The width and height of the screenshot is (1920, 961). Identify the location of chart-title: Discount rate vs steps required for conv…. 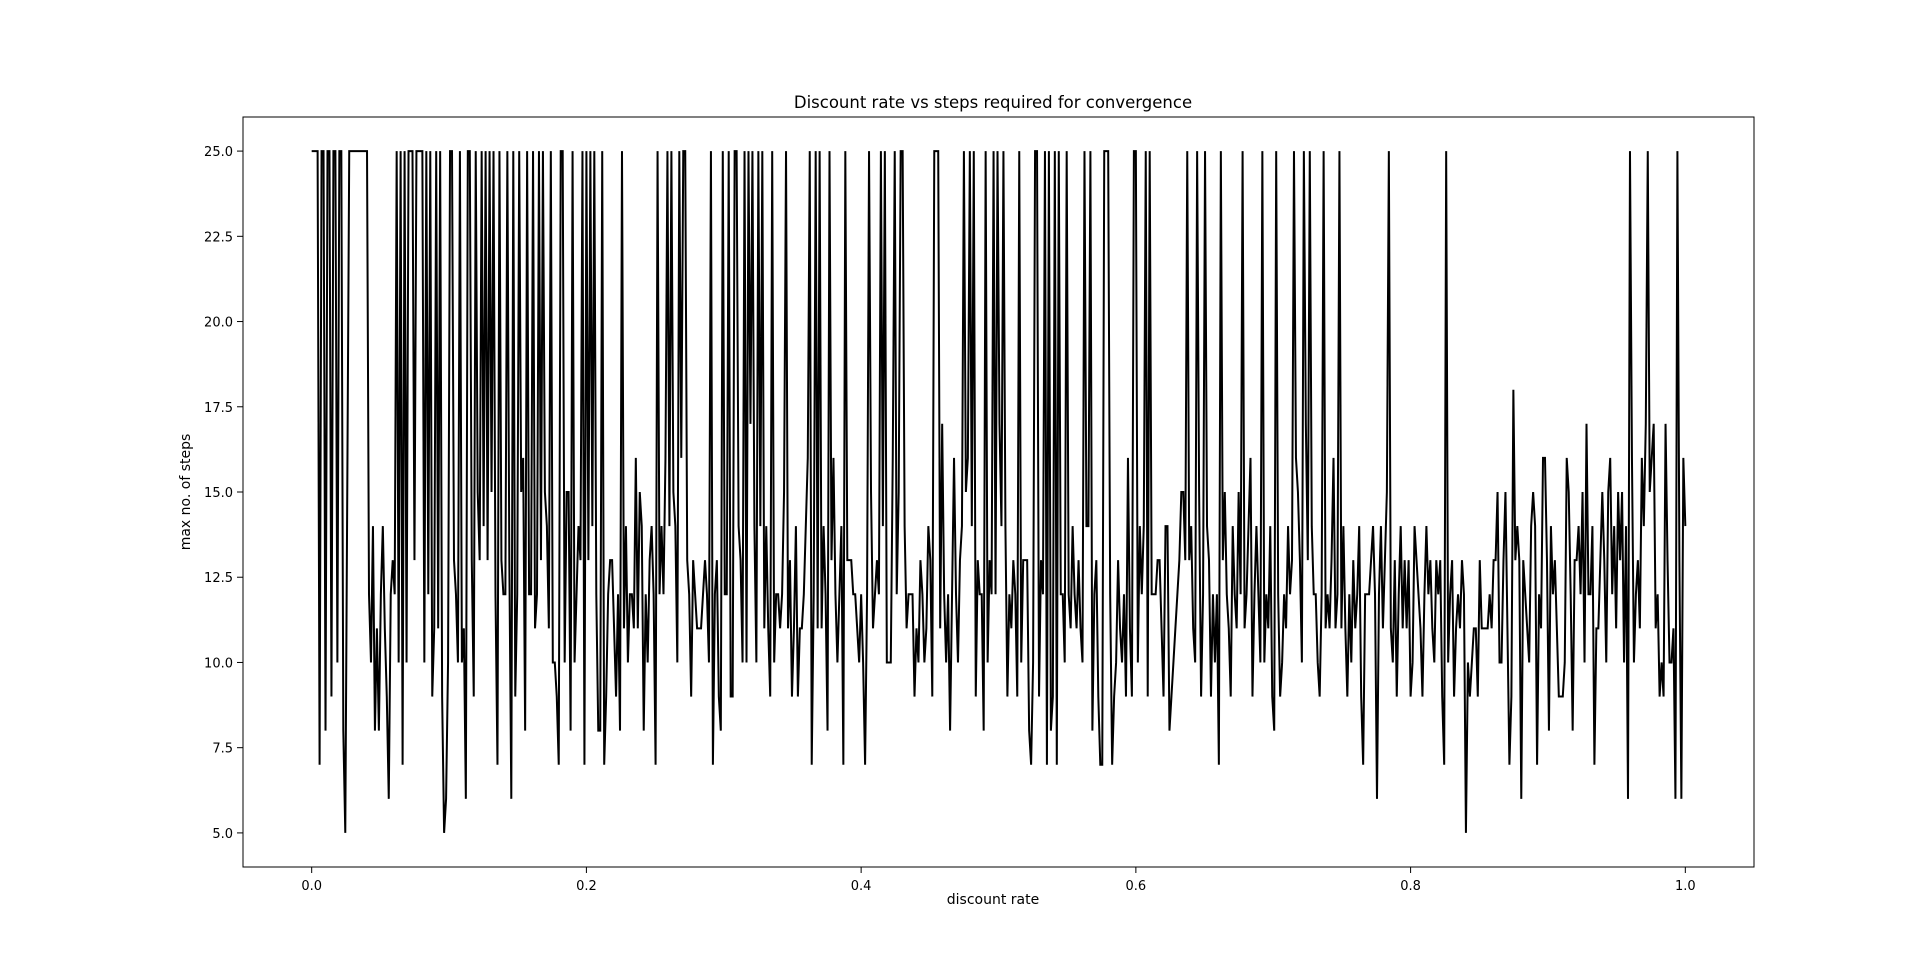
(993, 102).